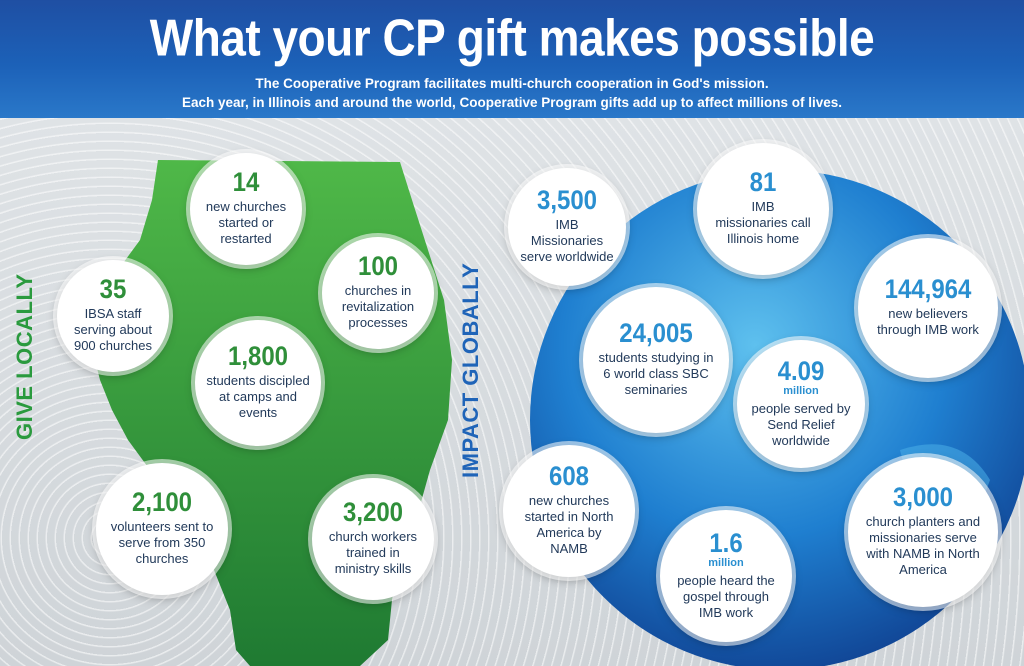 This screenshot has height=666, width=1024. I want to click on stat-value: 81, so click(763, 182).